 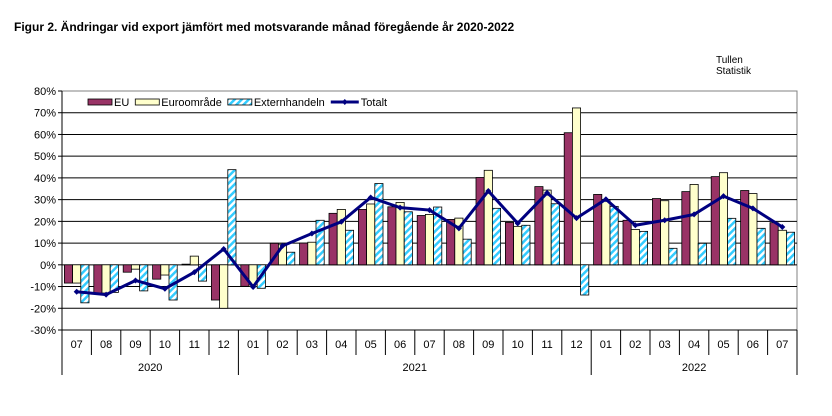 What do you see at coordinates (45, 92) in the screenshot?
I see `y-tick-label: 80%` at bounding box center [45, 92].